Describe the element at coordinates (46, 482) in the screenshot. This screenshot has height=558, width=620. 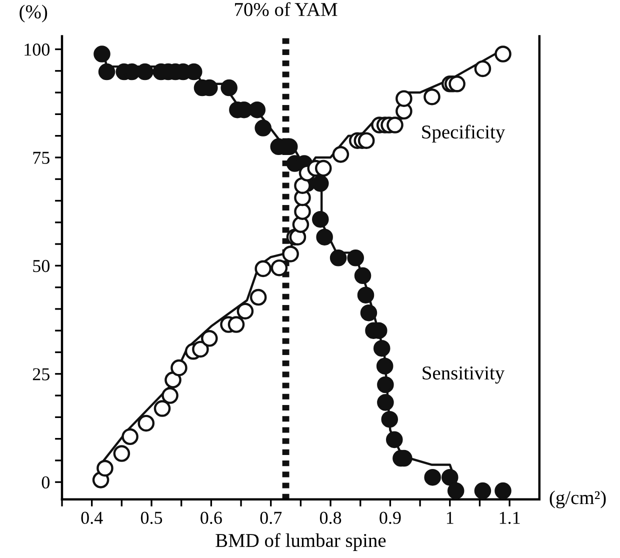
I see `y-tick-label: 0` at that location.